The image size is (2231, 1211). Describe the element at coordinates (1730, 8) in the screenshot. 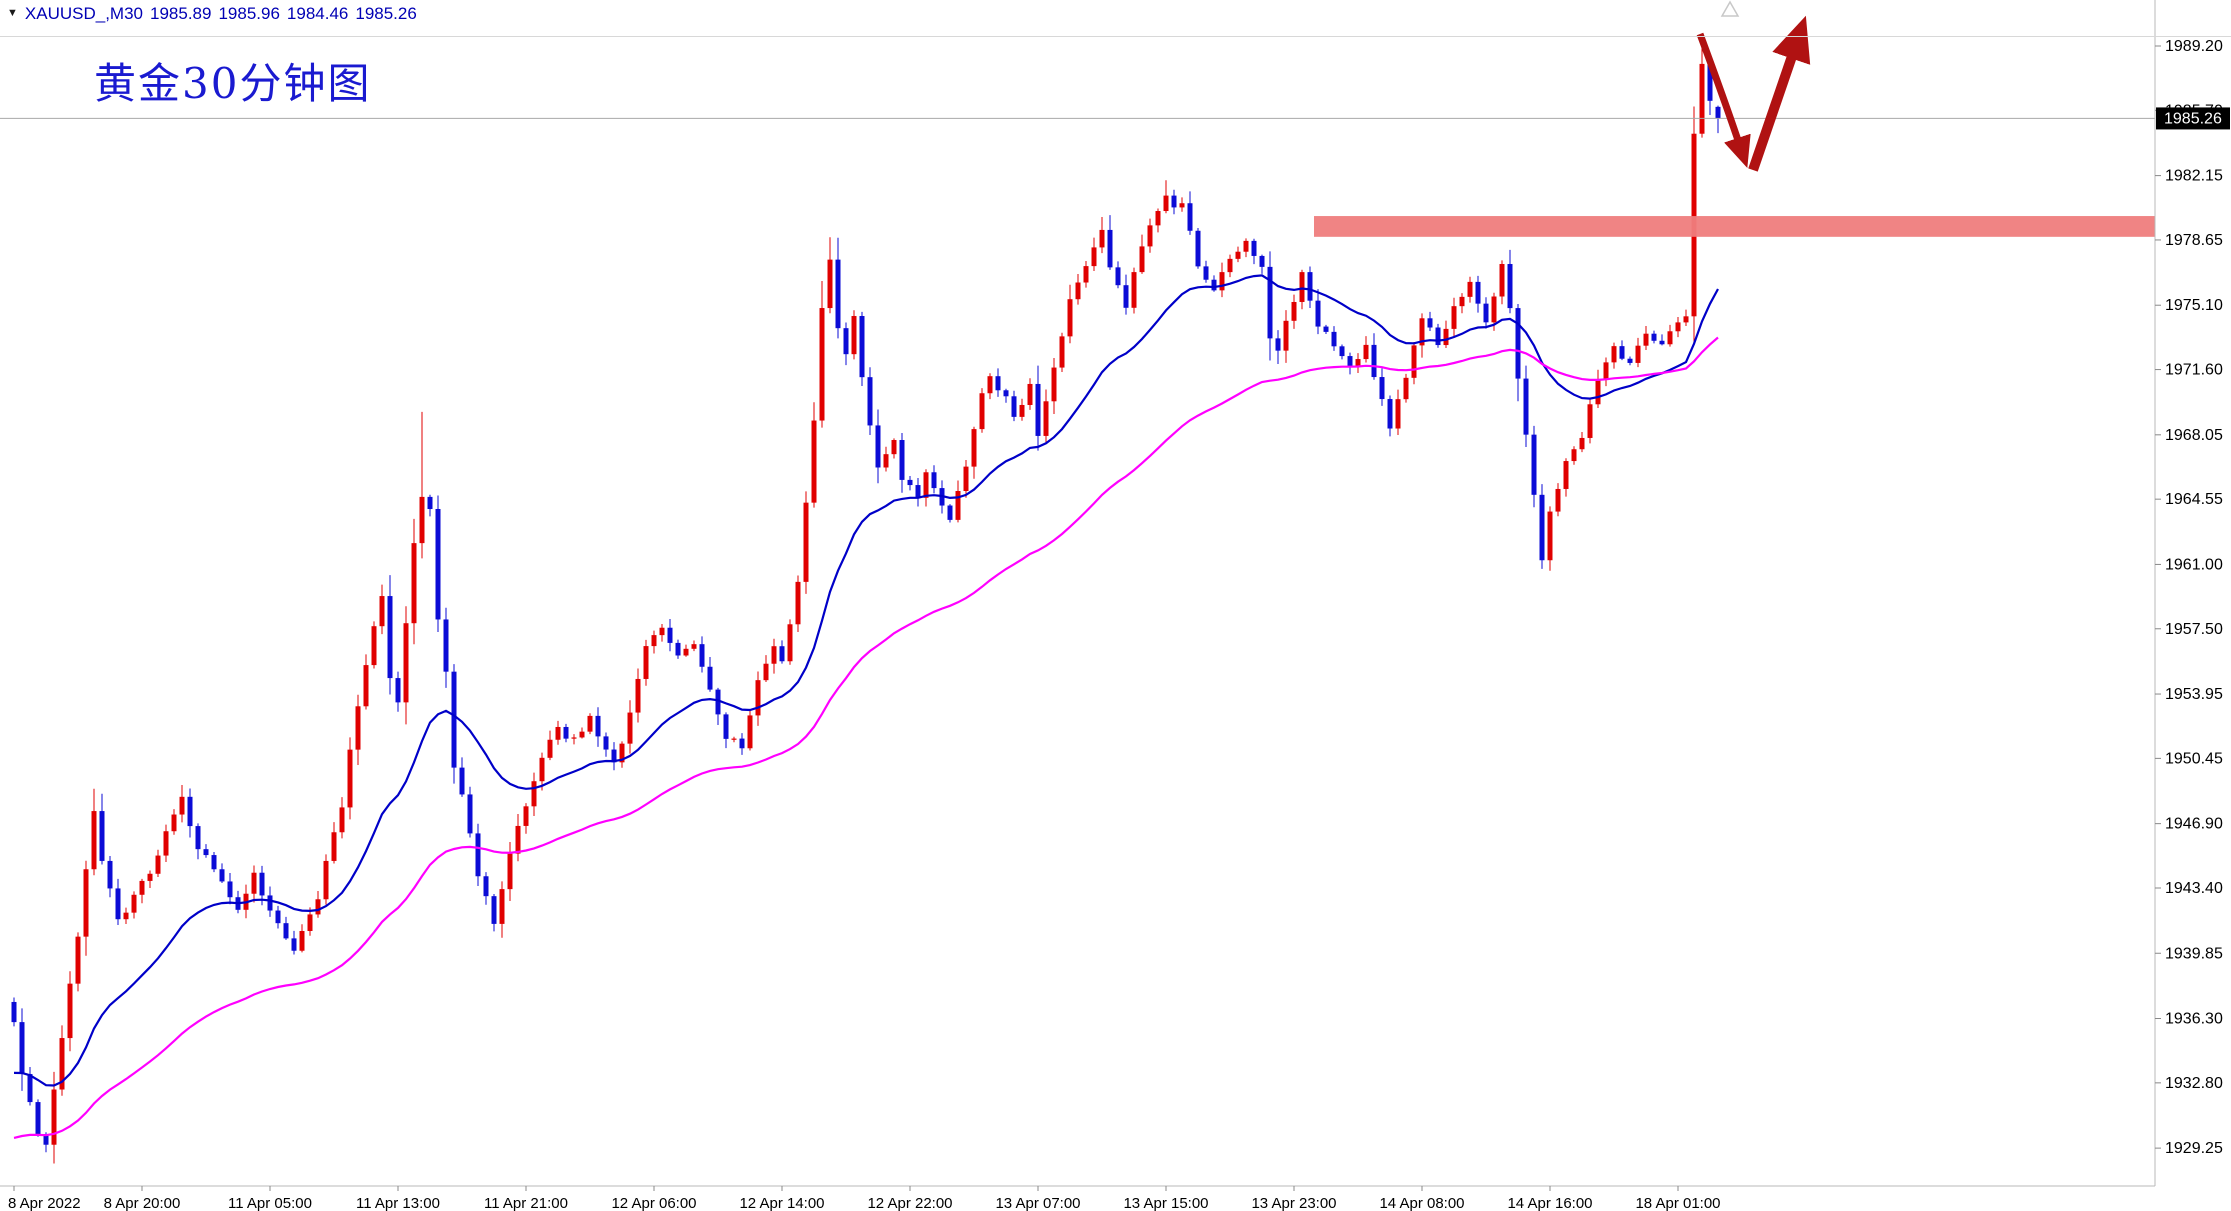

I see `object-anchor-marker` at that location.